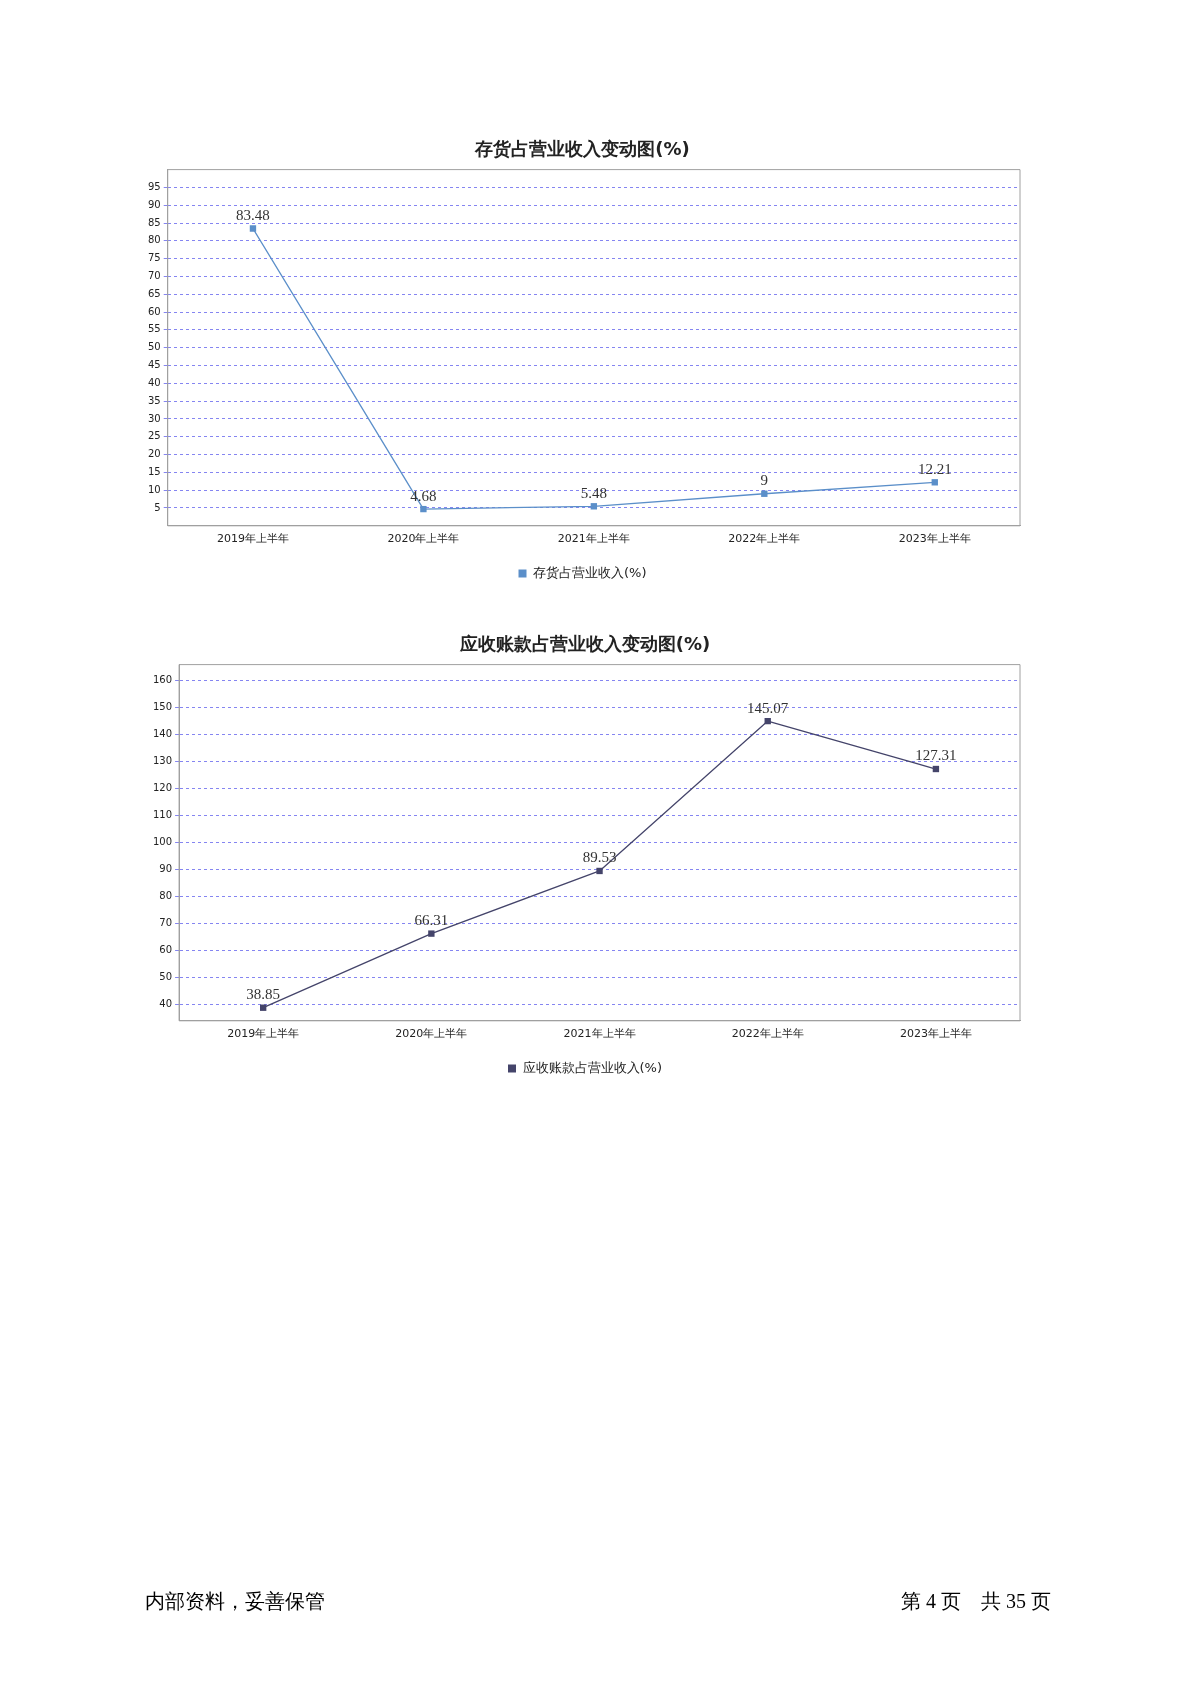  I want to click on data-label: 66.31, so click(431, 920).